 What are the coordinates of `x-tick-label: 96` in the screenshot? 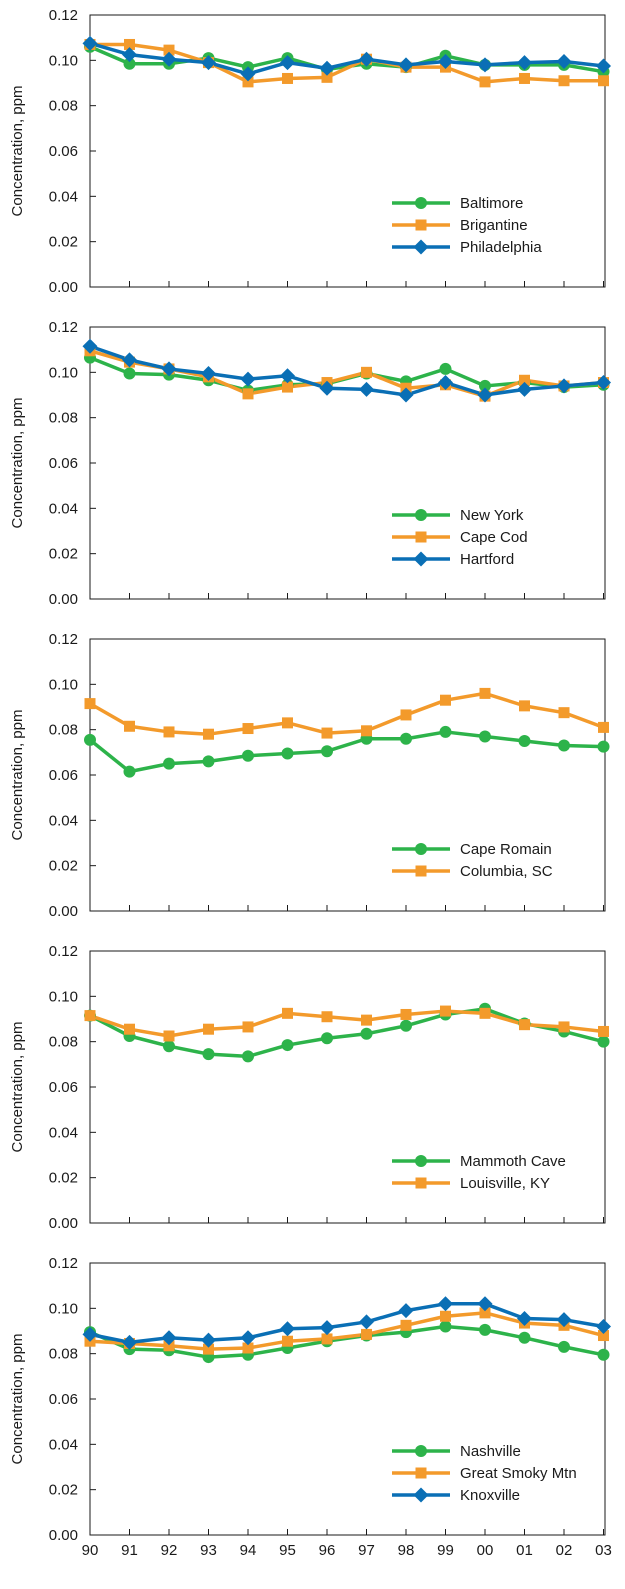 It's located at (327, 1550).